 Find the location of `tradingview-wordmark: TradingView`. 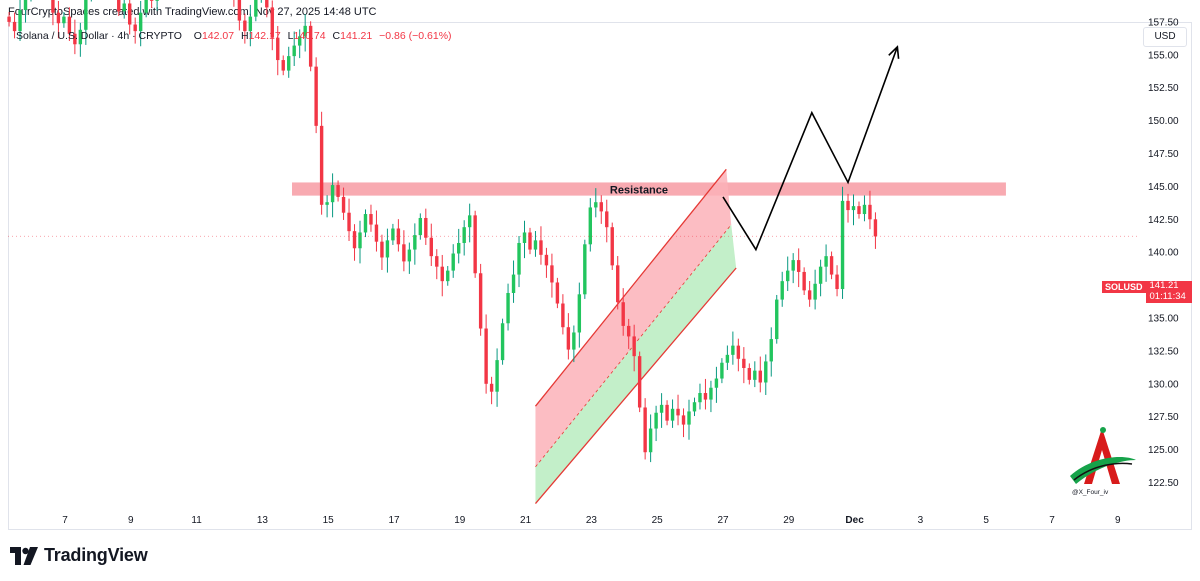

tradingview-wordmark: TradingView is located at coordinates (96, 555).